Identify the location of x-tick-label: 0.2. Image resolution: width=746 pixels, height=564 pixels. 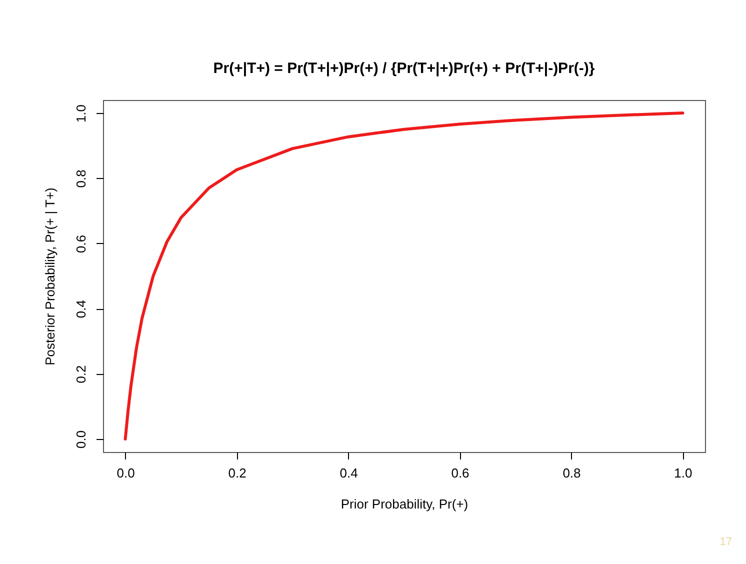
(237, 473).